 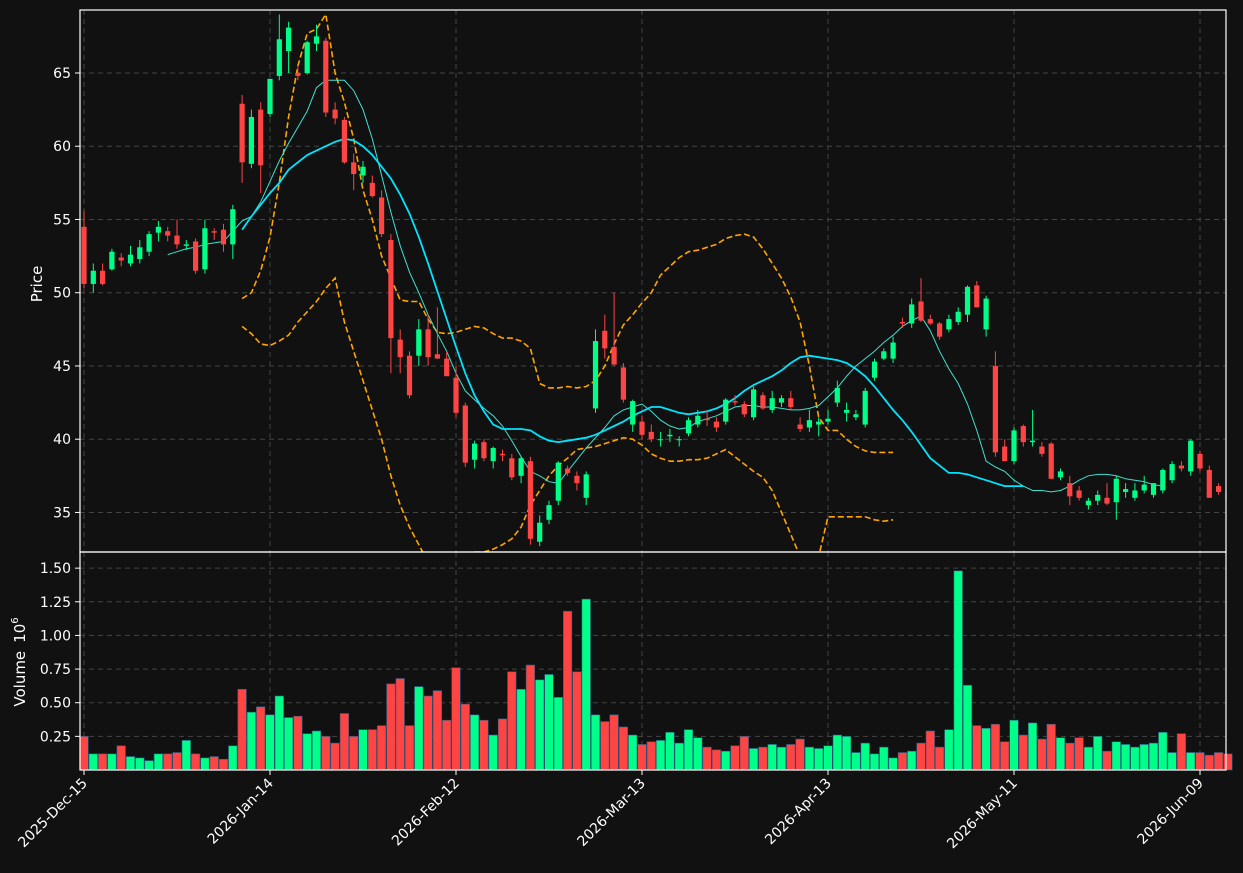 I want to click on price-tick-label: 60, so click(x=62, y=147).